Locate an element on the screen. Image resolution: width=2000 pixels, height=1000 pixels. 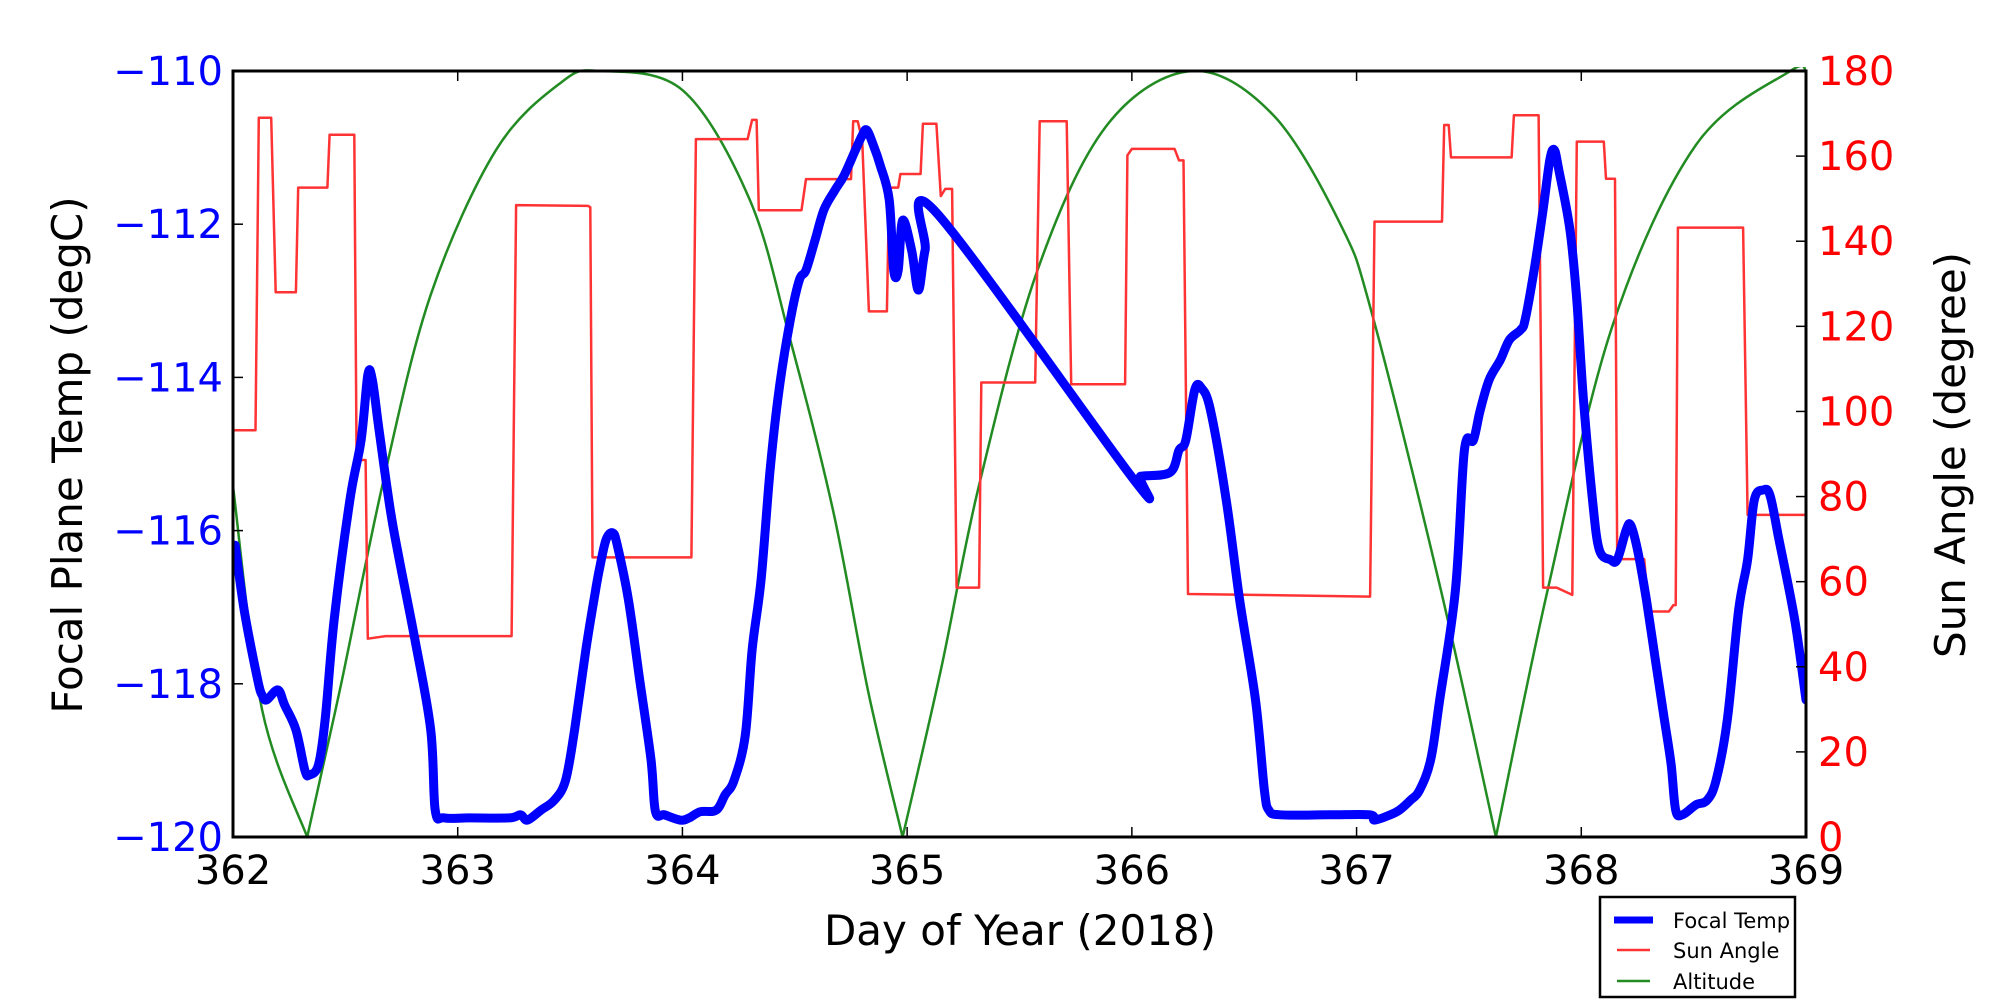
x-tick-label: 363 is located at coordinates (458, 871).